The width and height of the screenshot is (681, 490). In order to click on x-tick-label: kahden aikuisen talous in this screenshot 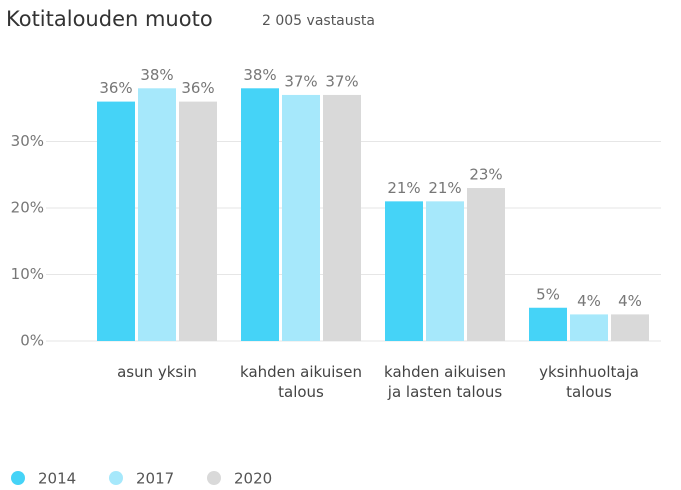, I will do `click(301, 382)`.